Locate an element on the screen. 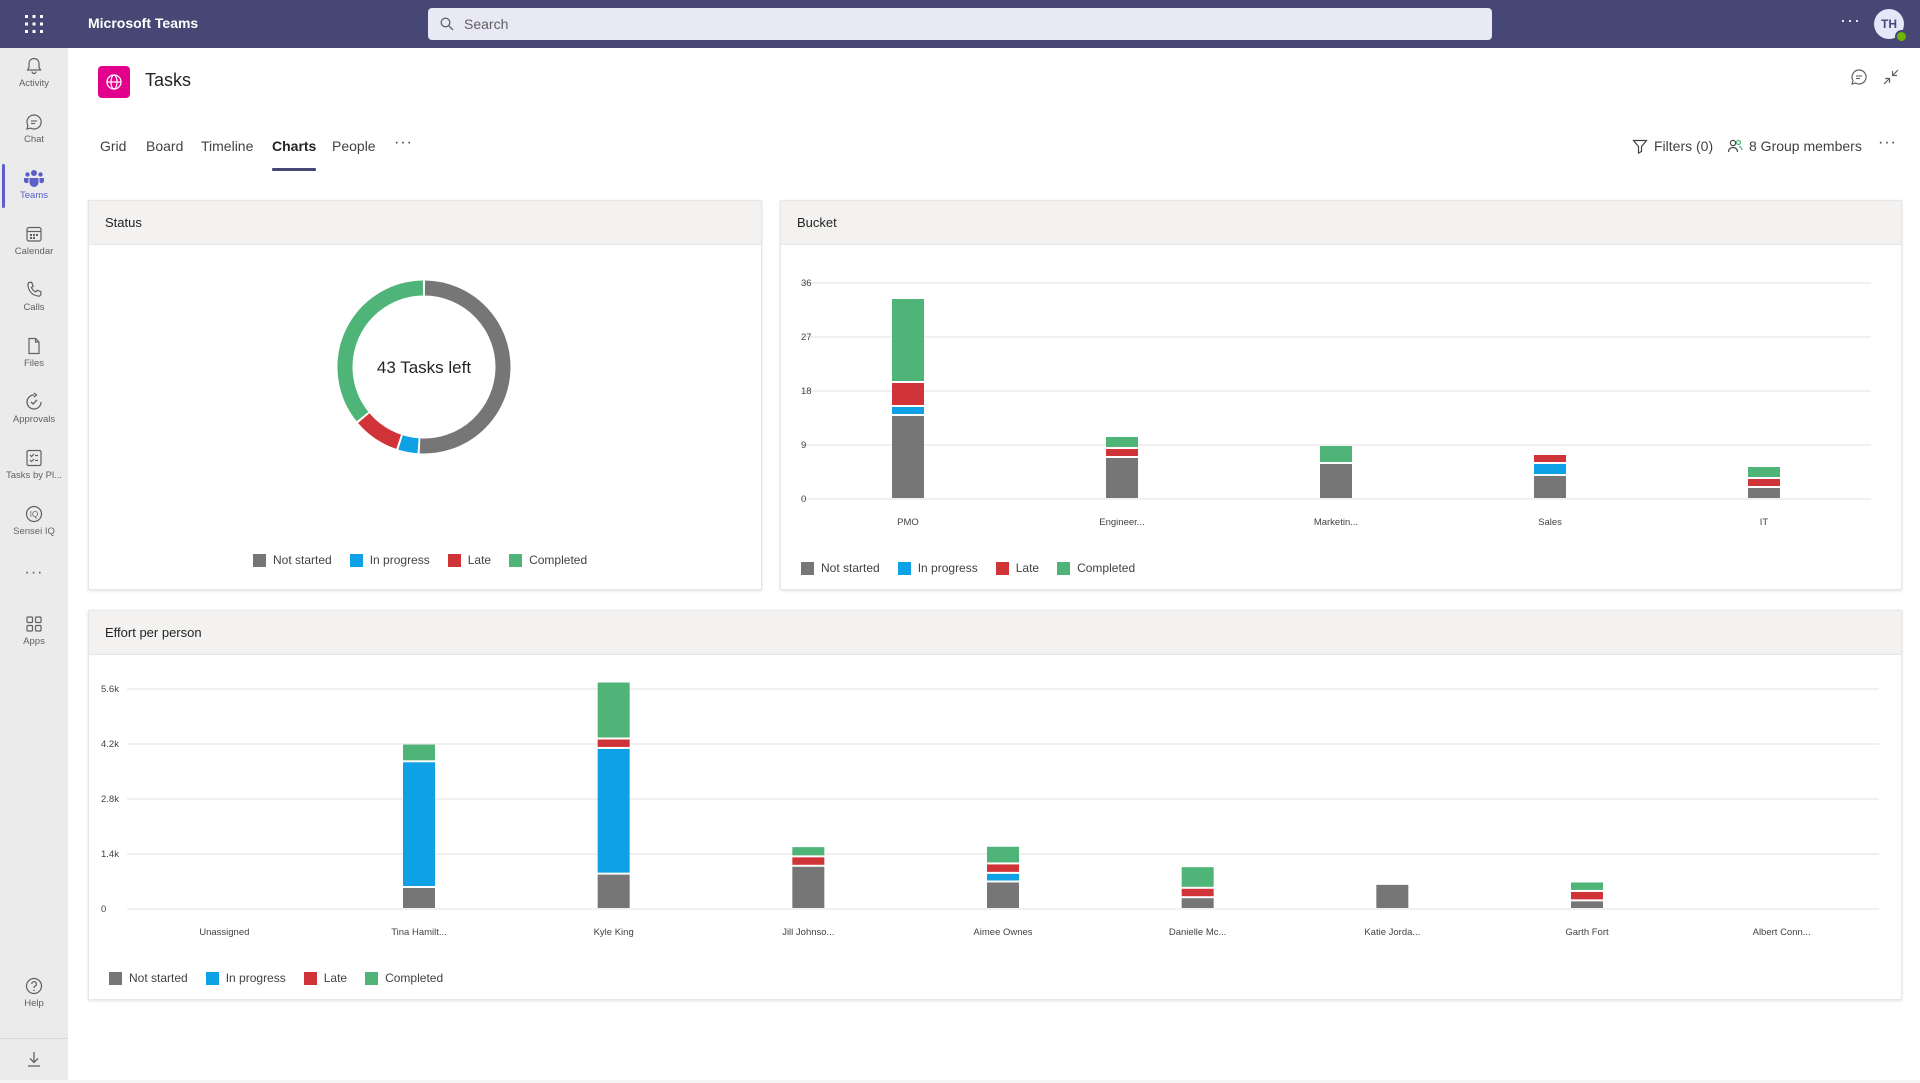 This screenshot has width=1920, height=1083. toolbar-more-button: ··· is located at coordinates (1887, 142).